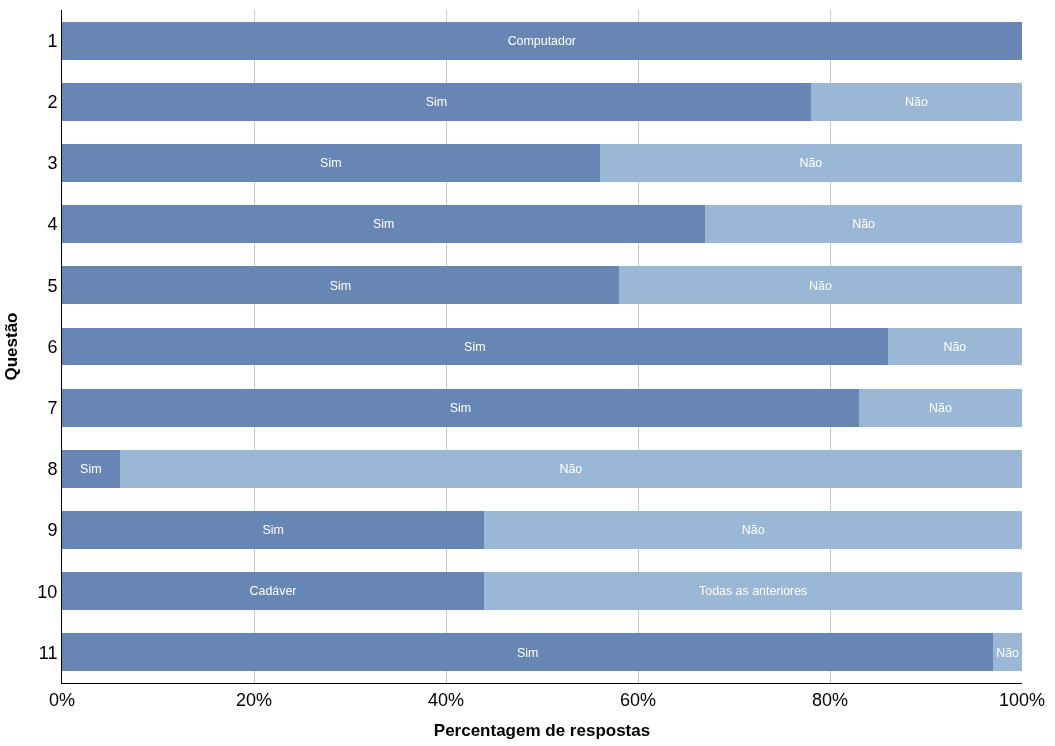 This screenshot has width=1055, height=746. I want to click on data-label: Todas as anteriores, so click(753, 591).